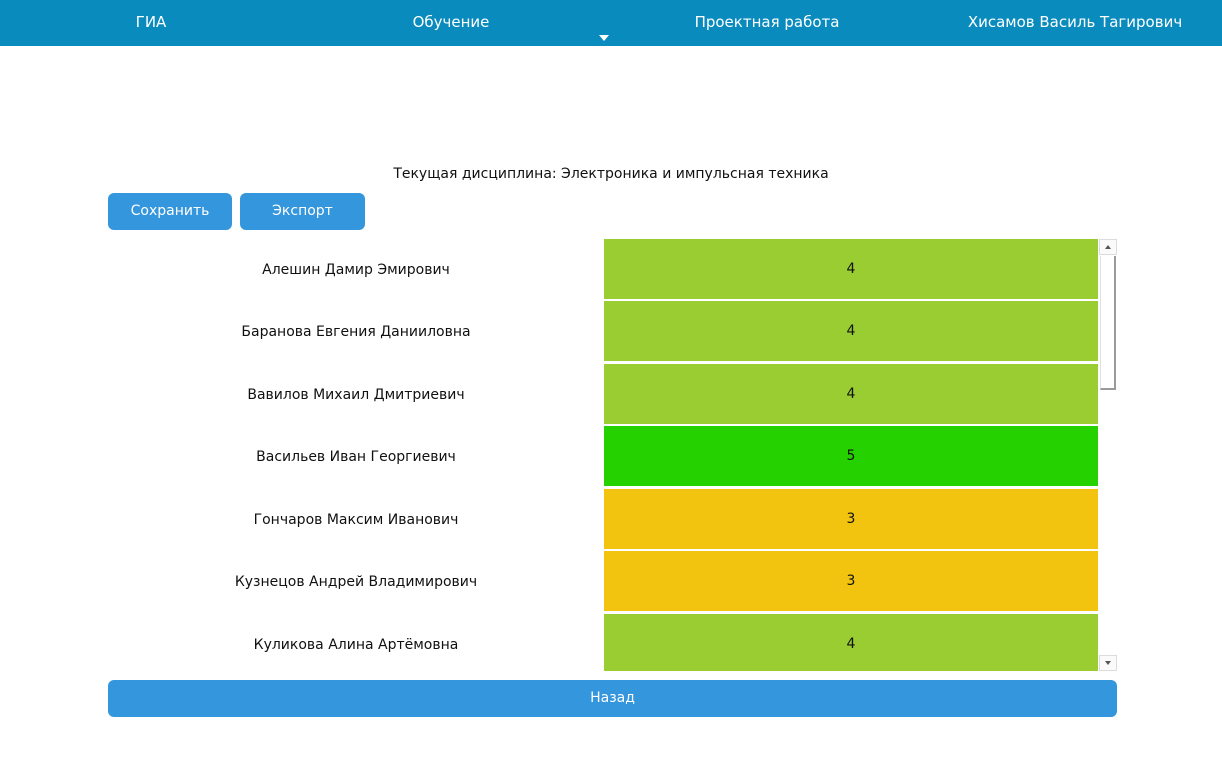 Image resolution: width=1222 pixels, height=778 pixels. What do you see at coordinates (1108, 323) in the screenshot?
I see `scroll-thumb` at bounding box center [1108, 323].